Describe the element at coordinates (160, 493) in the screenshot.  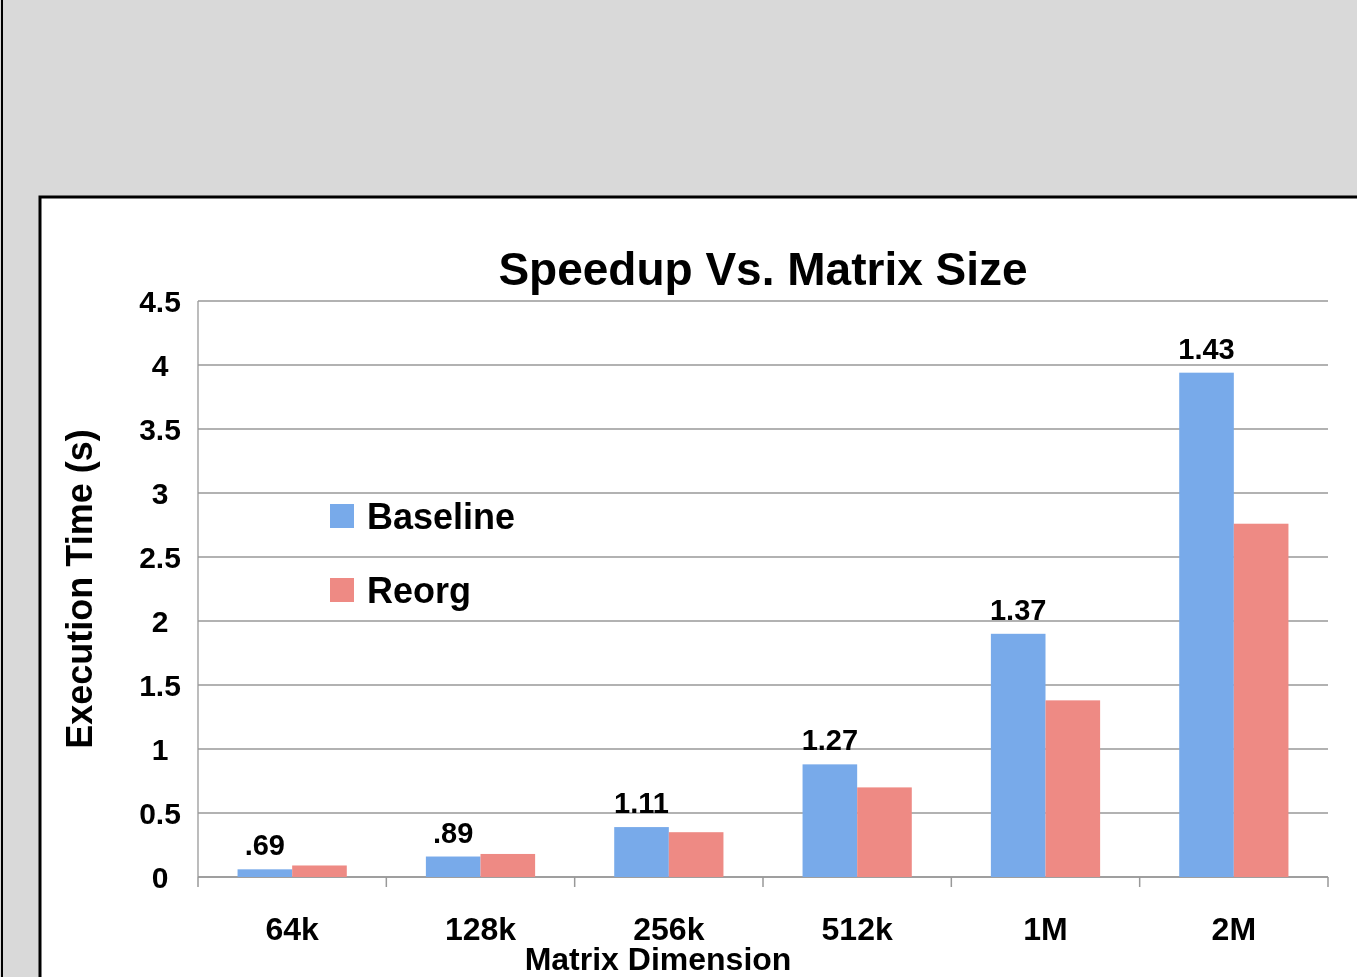
I see `y-tick-label: 3` at that location.